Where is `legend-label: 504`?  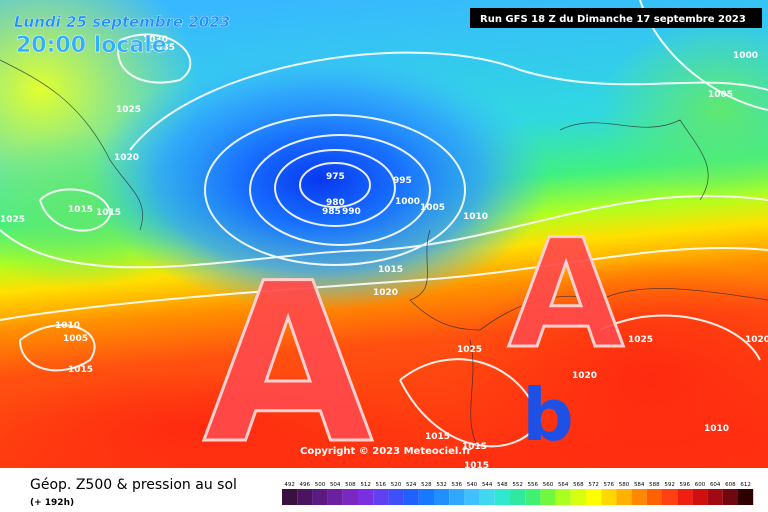
legend-label: 504 is located at coordinates (335, 485).